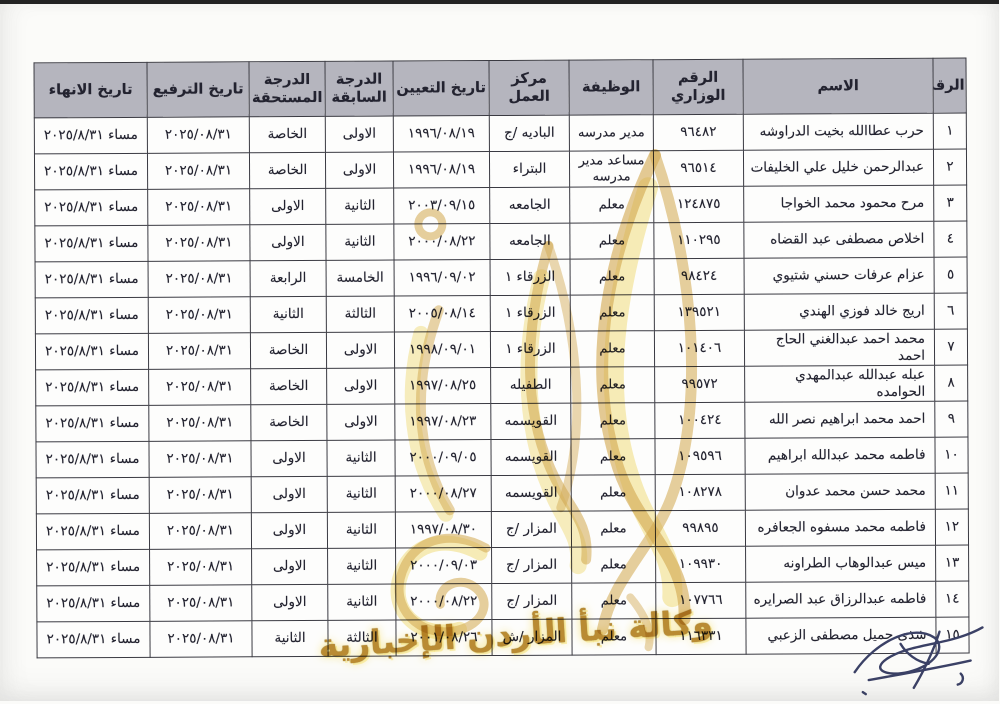 Image resolution: width=1000 pixels, height=704 pixels. What do you see at coordinates (952, 347) in the screenshot?
I see `cell-row-number: ٧` at bounding box center [952, 347].